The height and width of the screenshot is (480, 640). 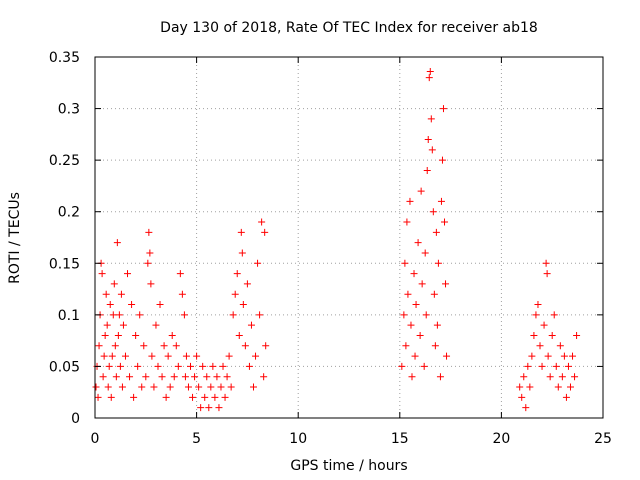 What do you see at coordinates (351, 439) in the screenshot?
I see `x-tick-labels: 0 5 10 15 20 25` at bounding box center [351, 439].